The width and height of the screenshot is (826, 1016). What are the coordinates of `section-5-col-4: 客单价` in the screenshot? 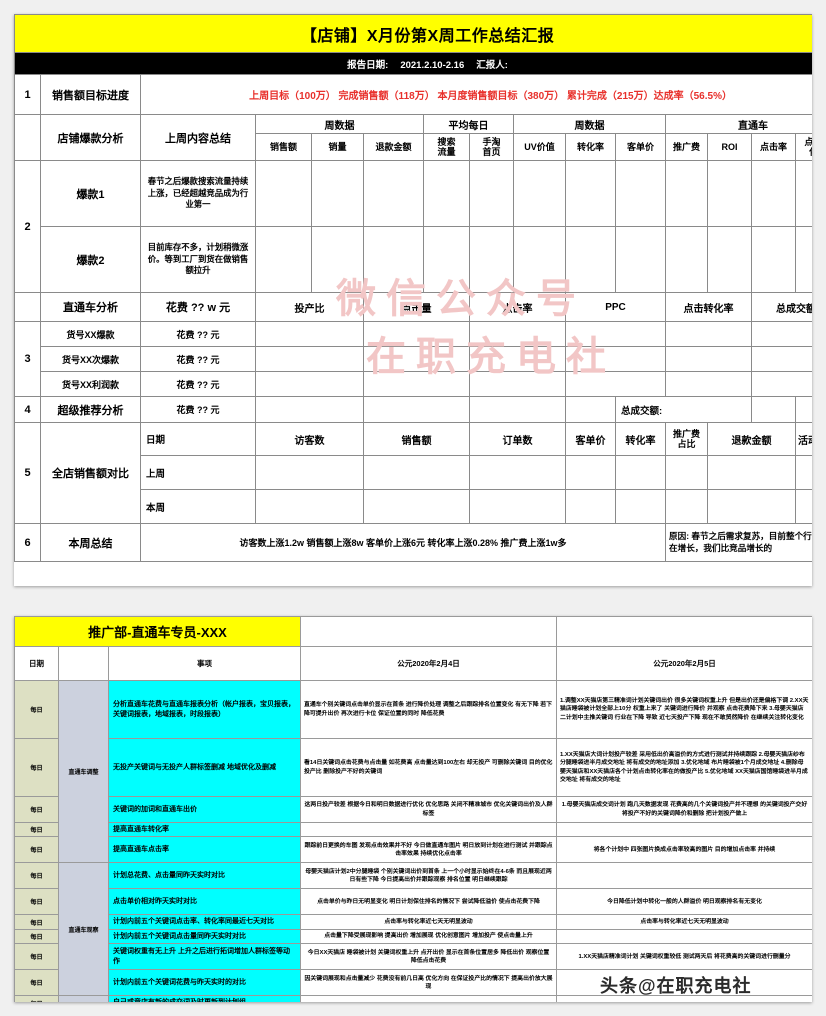 It's located at (590, 439).